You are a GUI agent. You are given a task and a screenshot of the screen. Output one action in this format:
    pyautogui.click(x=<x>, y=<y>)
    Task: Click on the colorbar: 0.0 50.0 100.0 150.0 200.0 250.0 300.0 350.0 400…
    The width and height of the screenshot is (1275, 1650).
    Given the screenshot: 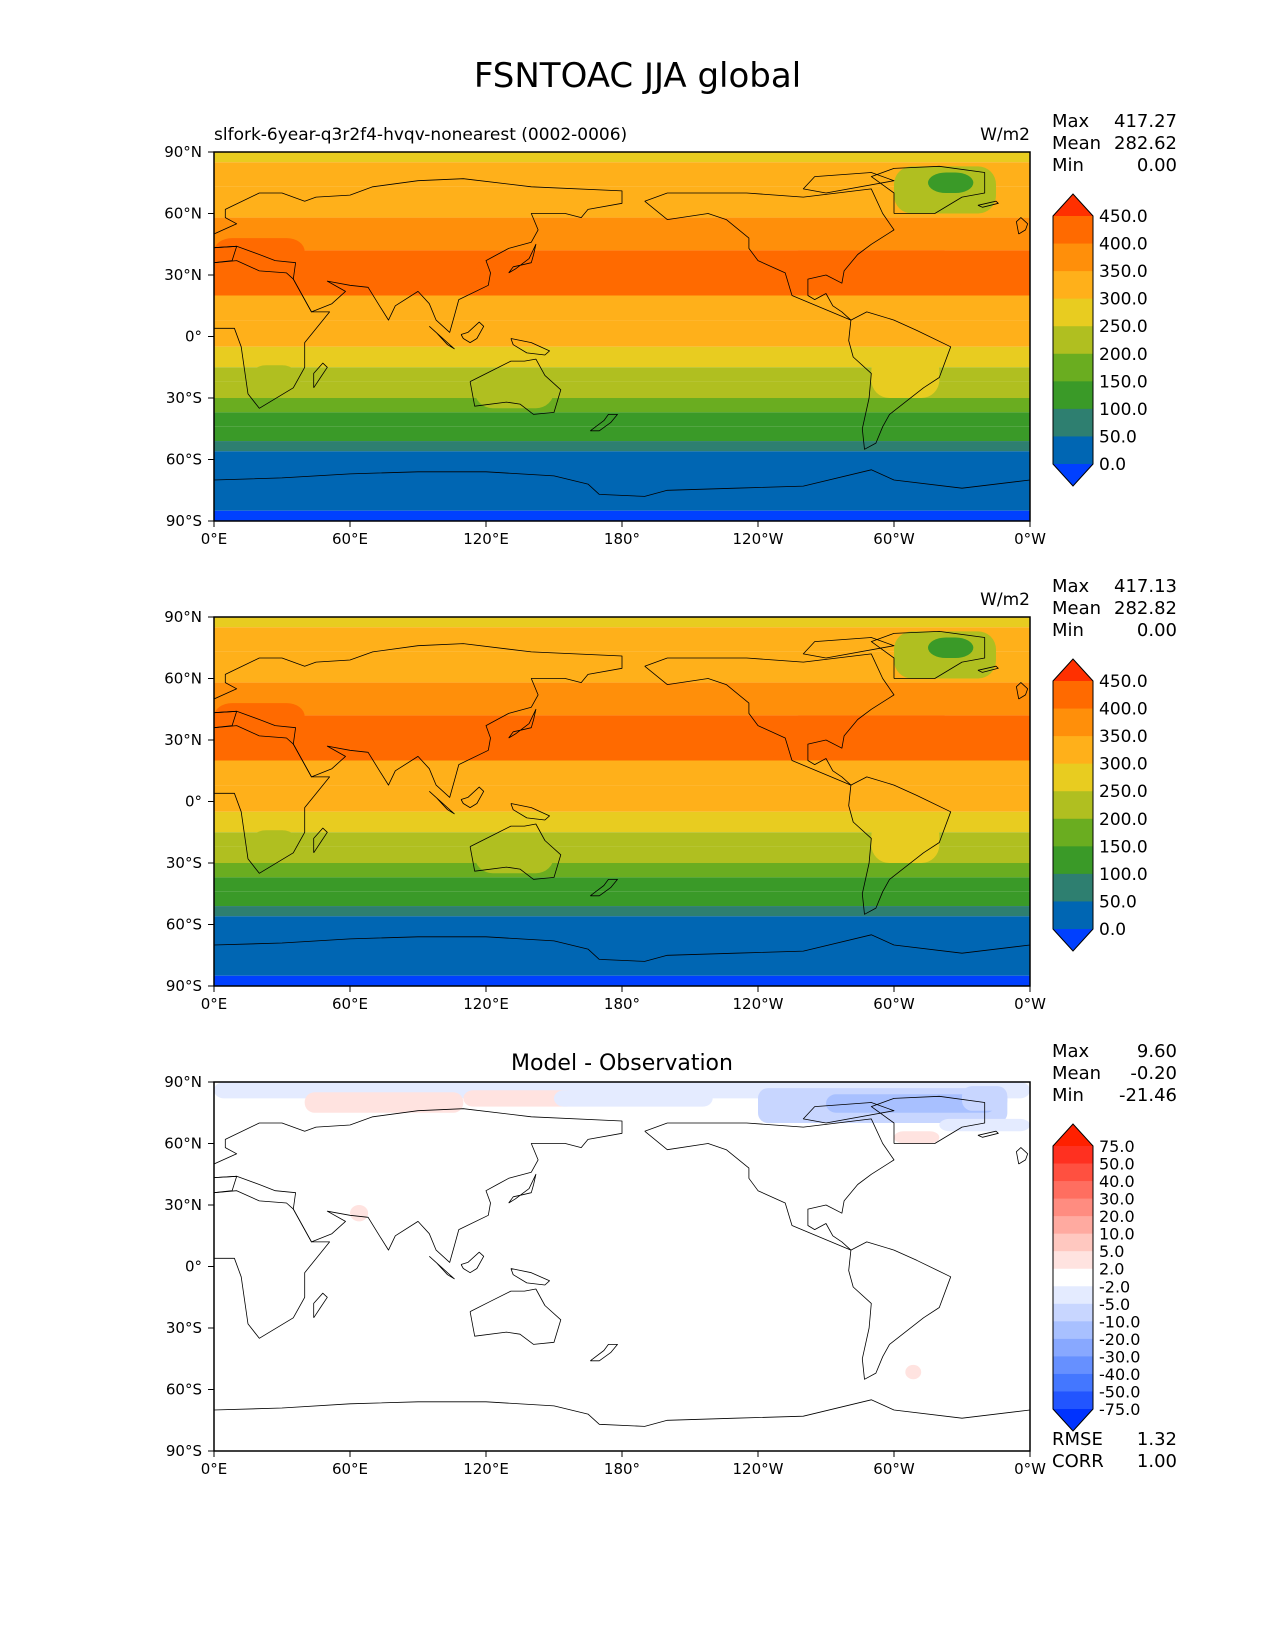 What is the action you would take?
    pyautogui.click(x=1100, y=805)
    